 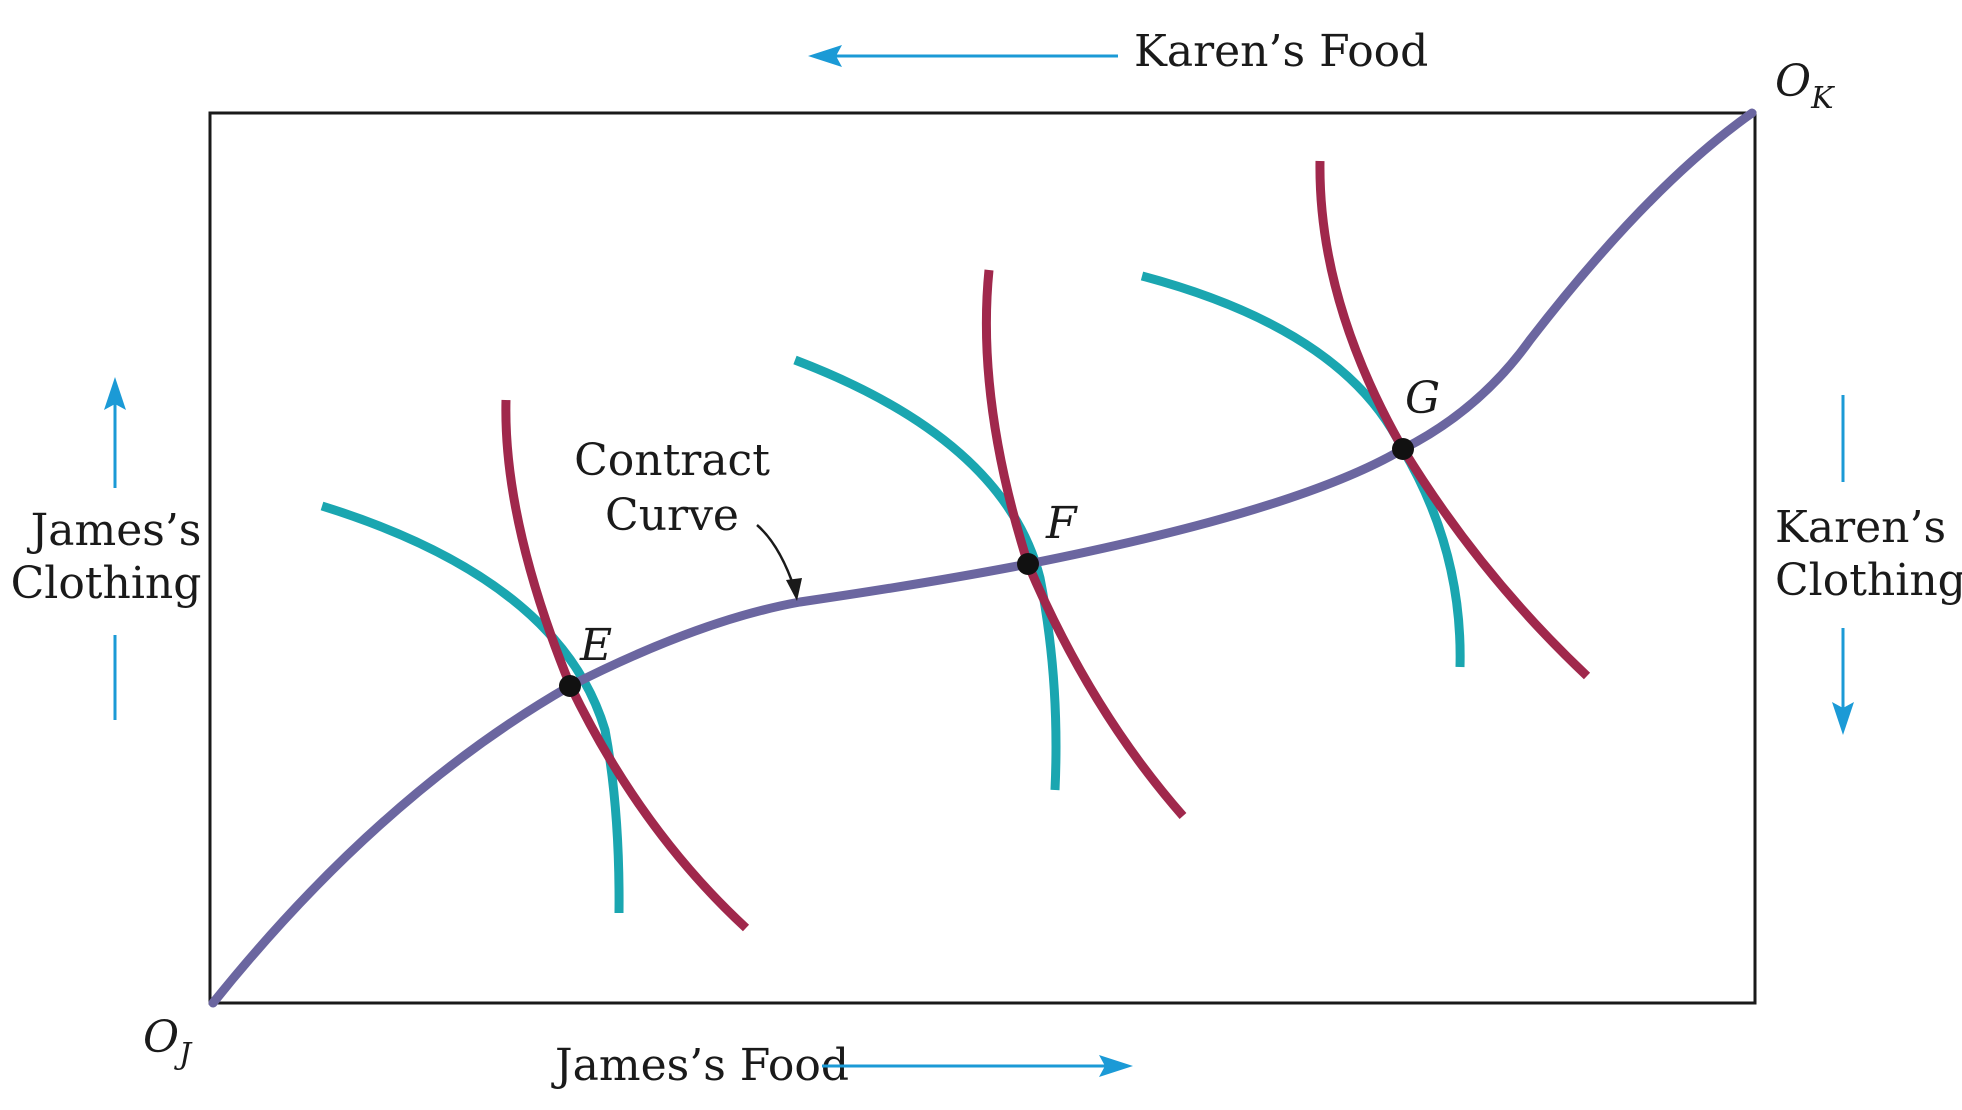 I want to click on origin-james-label: OJ, so click(x=168, y=1042).